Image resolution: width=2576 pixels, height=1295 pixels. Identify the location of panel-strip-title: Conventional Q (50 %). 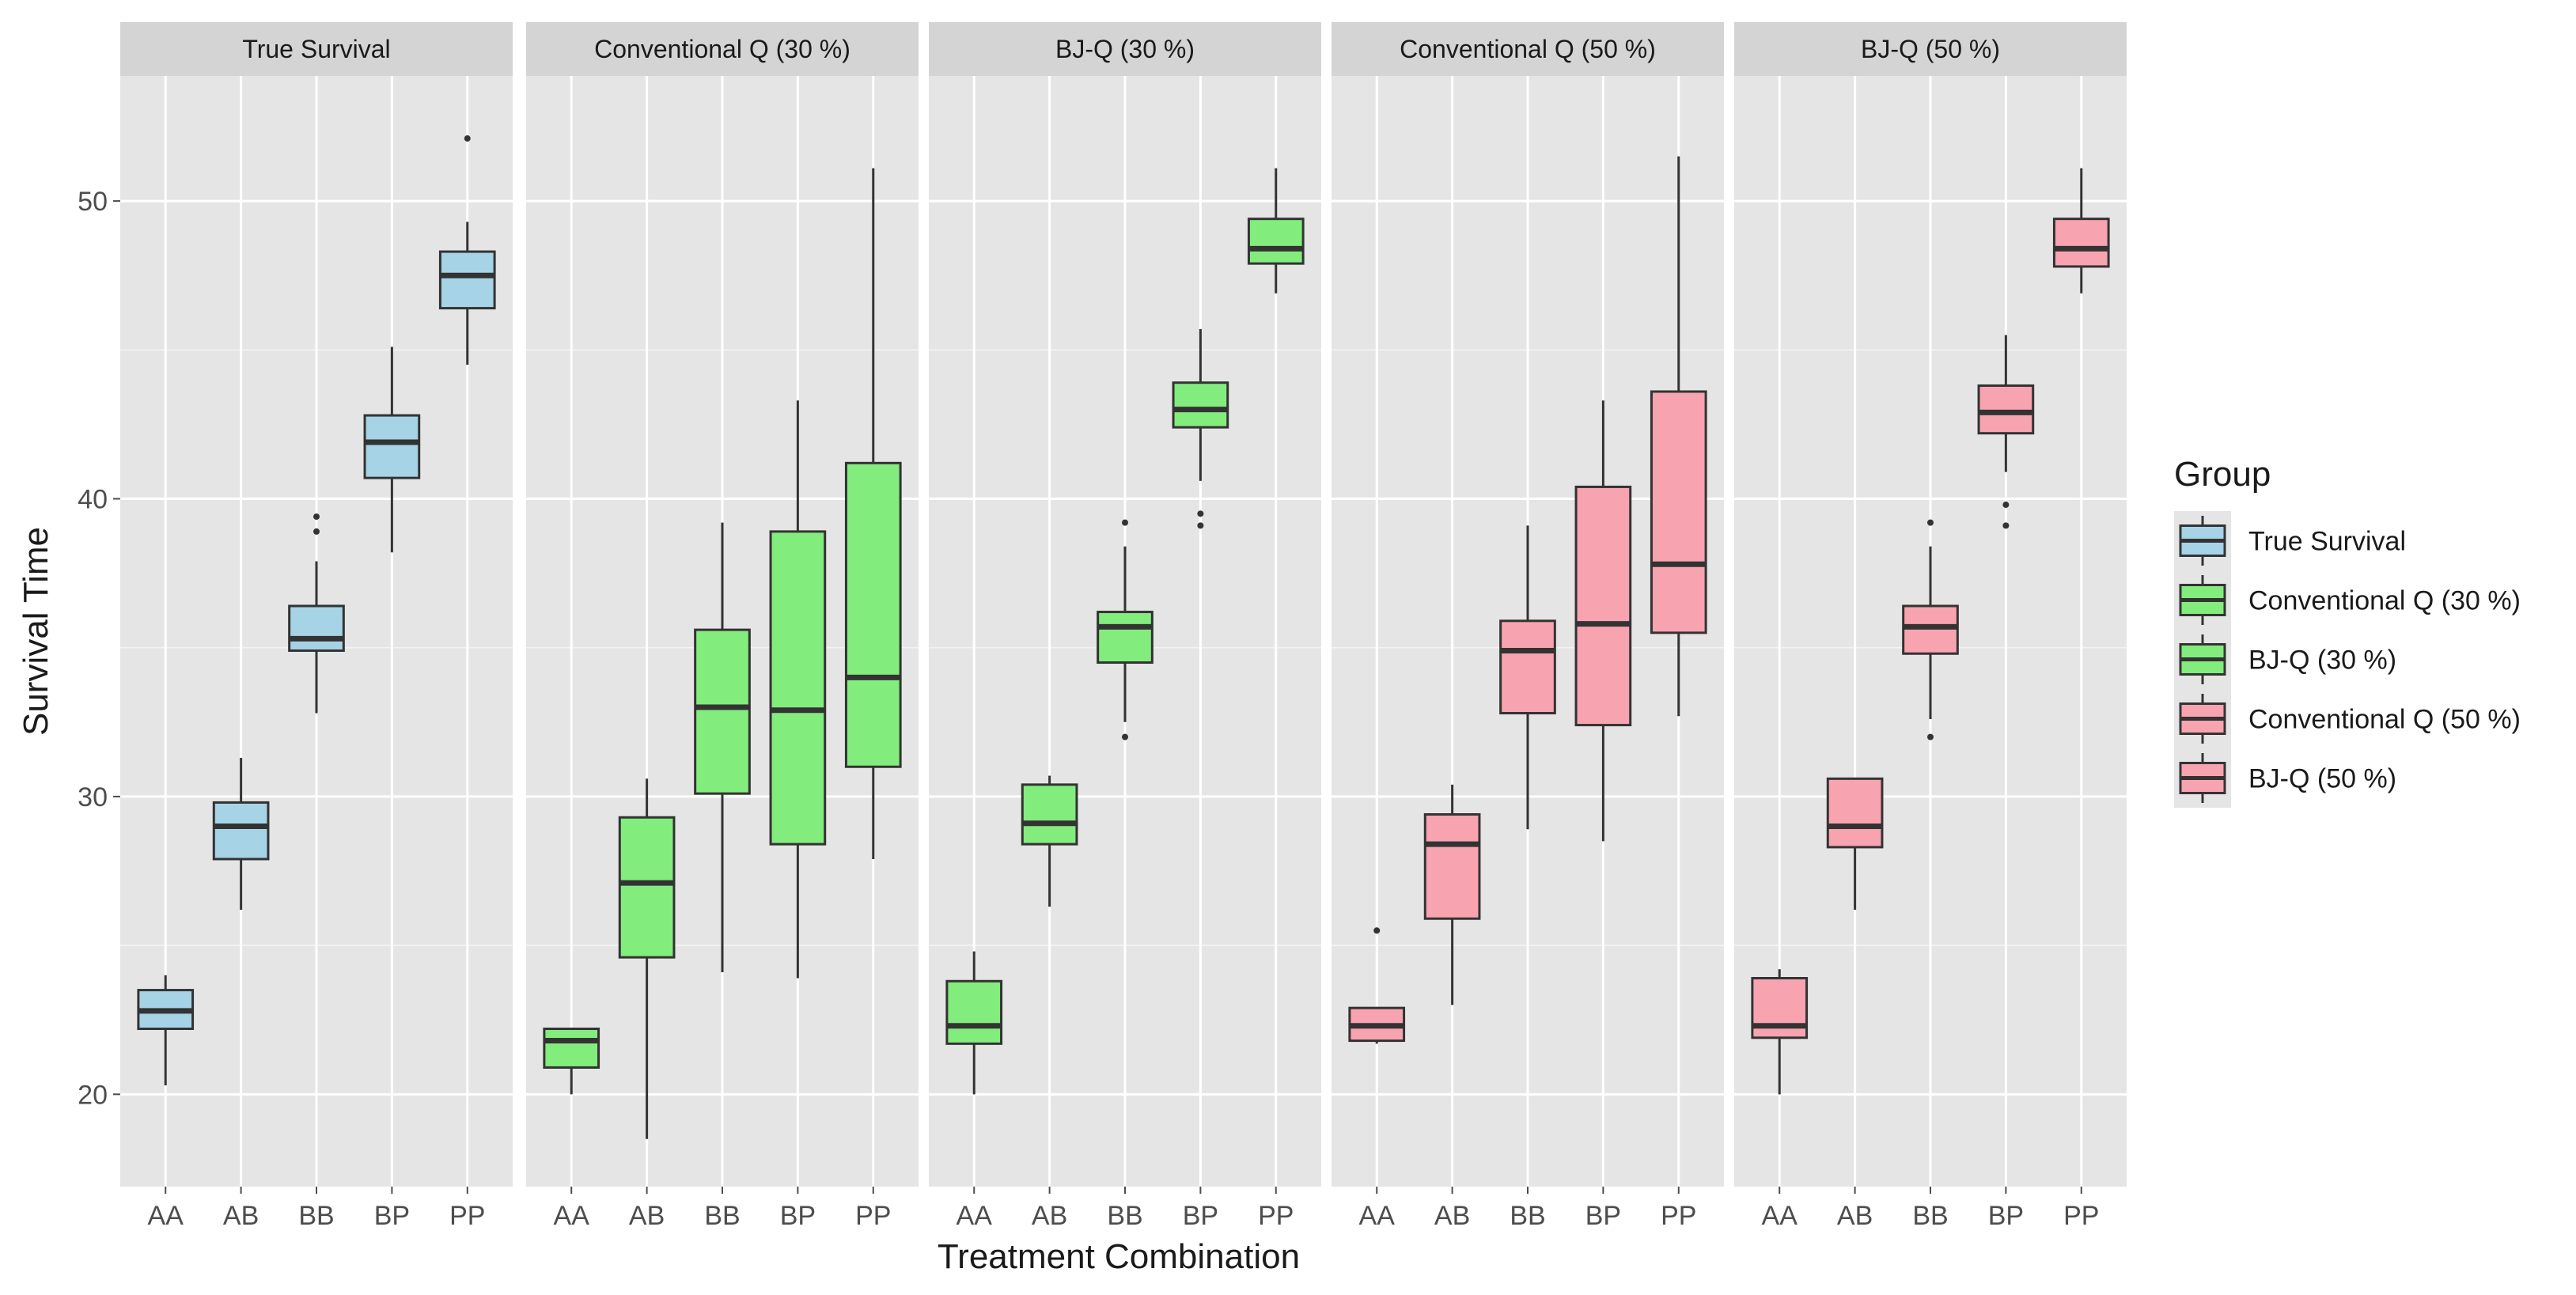
(1528, 49).